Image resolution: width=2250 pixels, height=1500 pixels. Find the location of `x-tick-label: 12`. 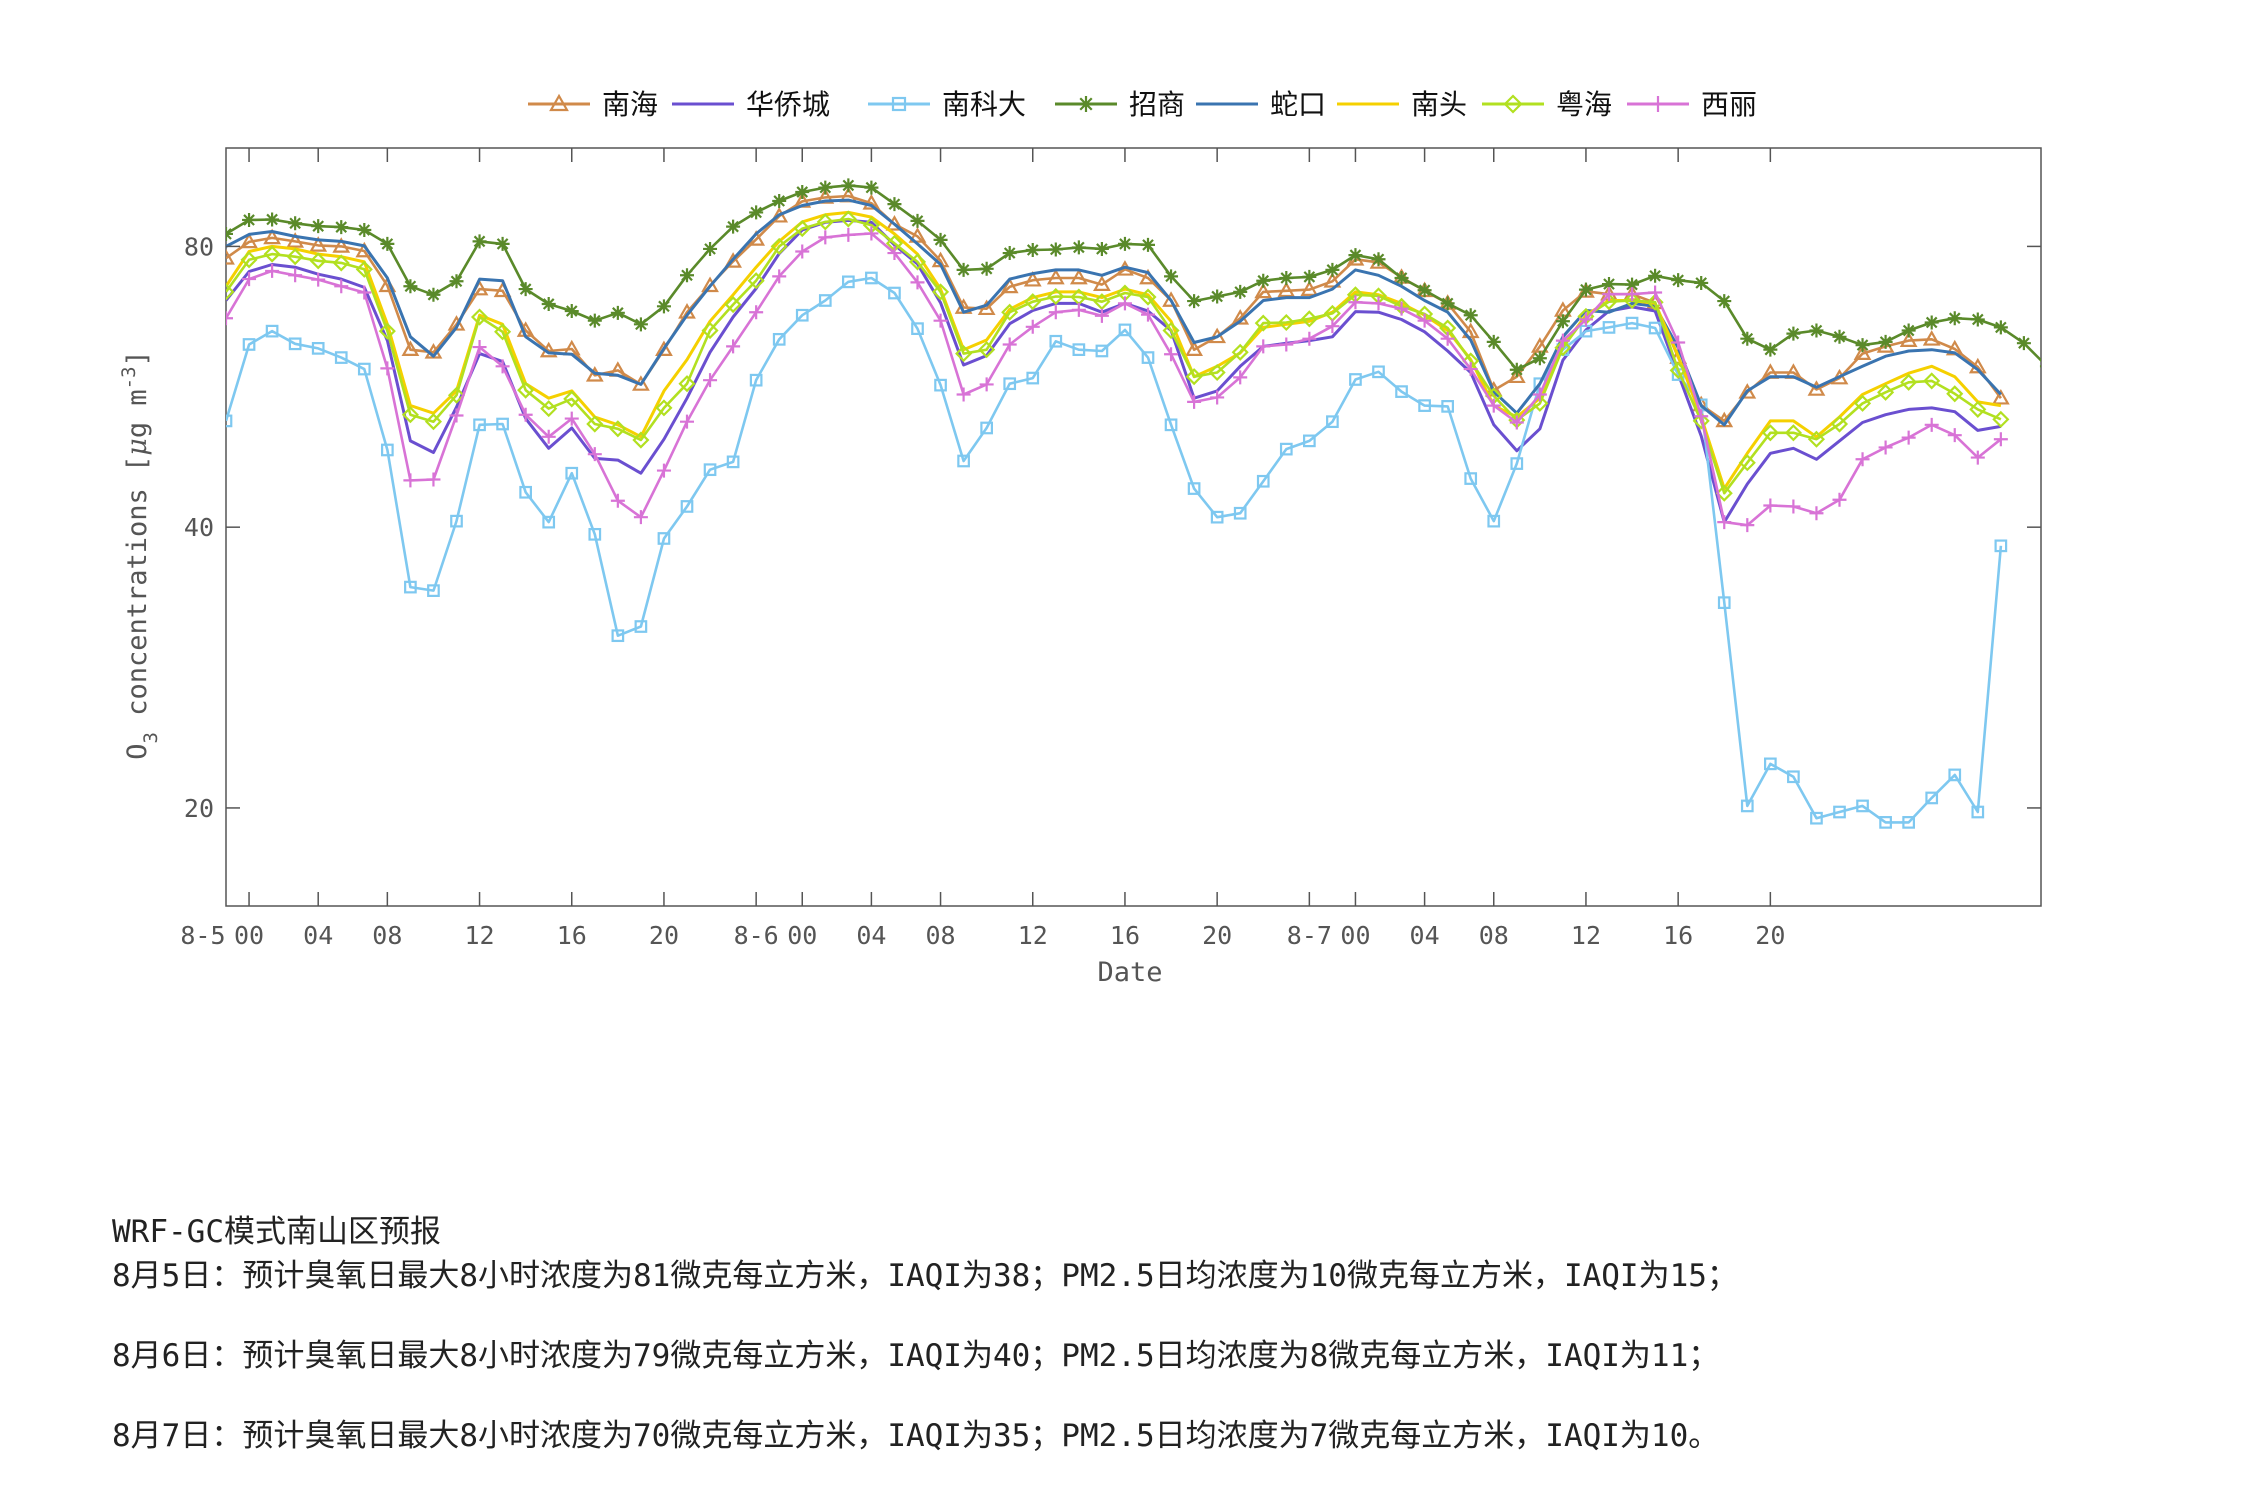

x-tick-label: 12 is located at coordinates (1586, 935).